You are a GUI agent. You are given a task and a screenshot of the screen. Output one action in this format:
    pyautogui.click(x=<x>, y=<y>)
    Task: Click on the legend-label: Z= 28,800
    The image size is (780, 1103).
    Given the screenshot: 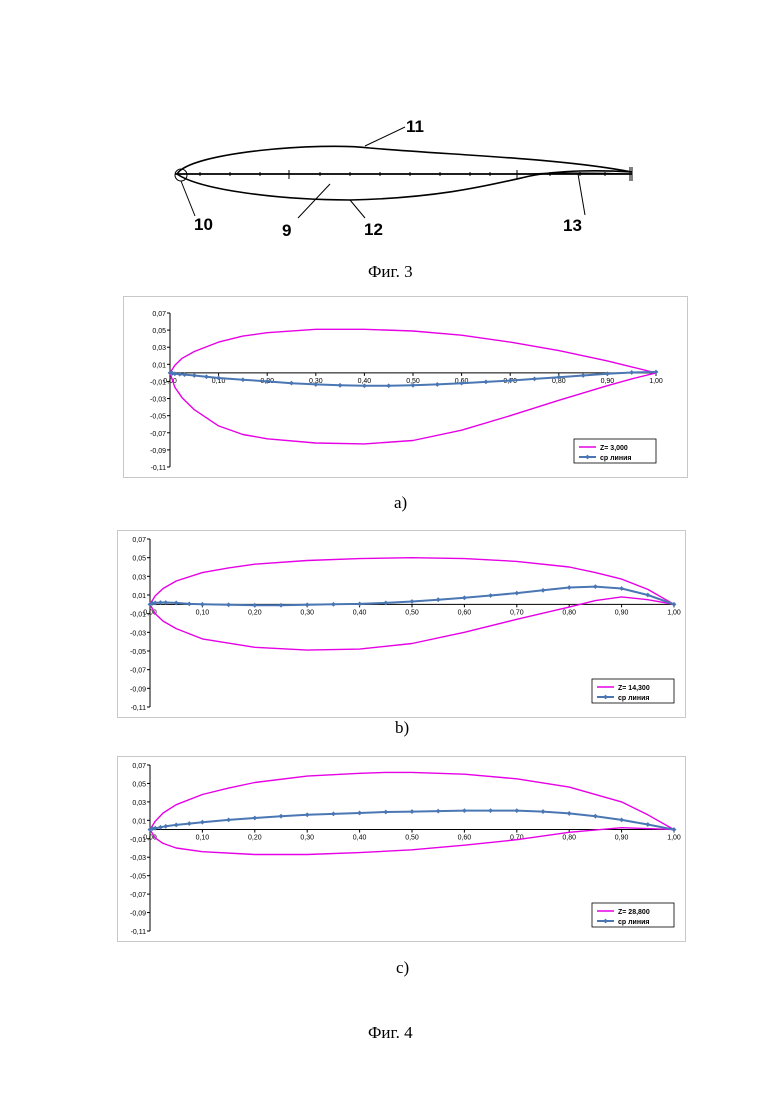 What is the action you would take?
    pyautogui.click(x=634, y=912)
    